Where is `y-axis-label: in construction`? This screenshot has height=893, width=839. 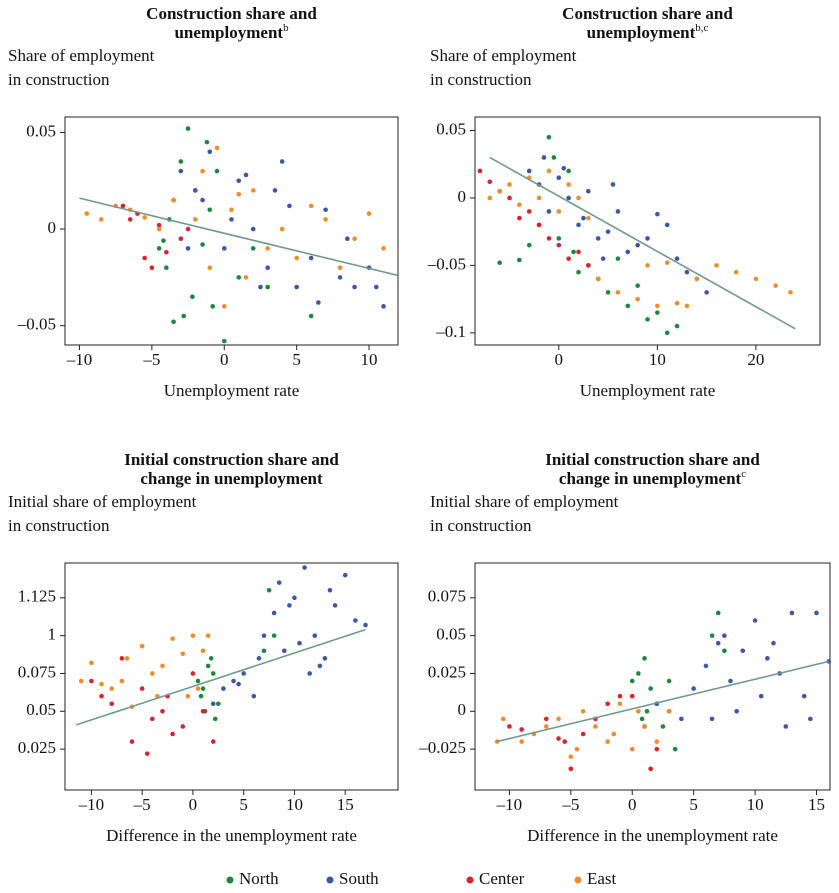 y-axis-label: in construction is located at coordinates (59, 79).